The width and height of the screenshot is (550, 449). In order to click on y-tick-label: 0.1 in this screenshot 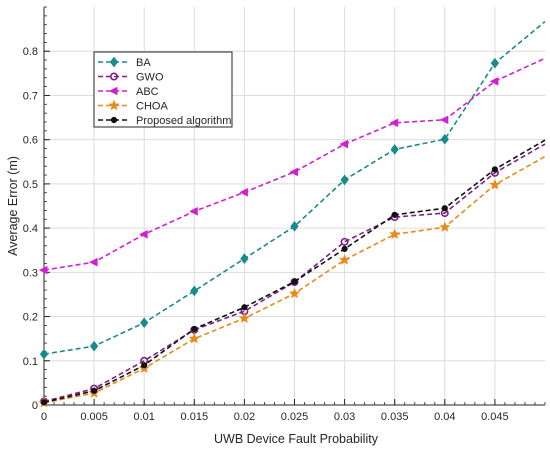, I will do `click(30, 362)`.